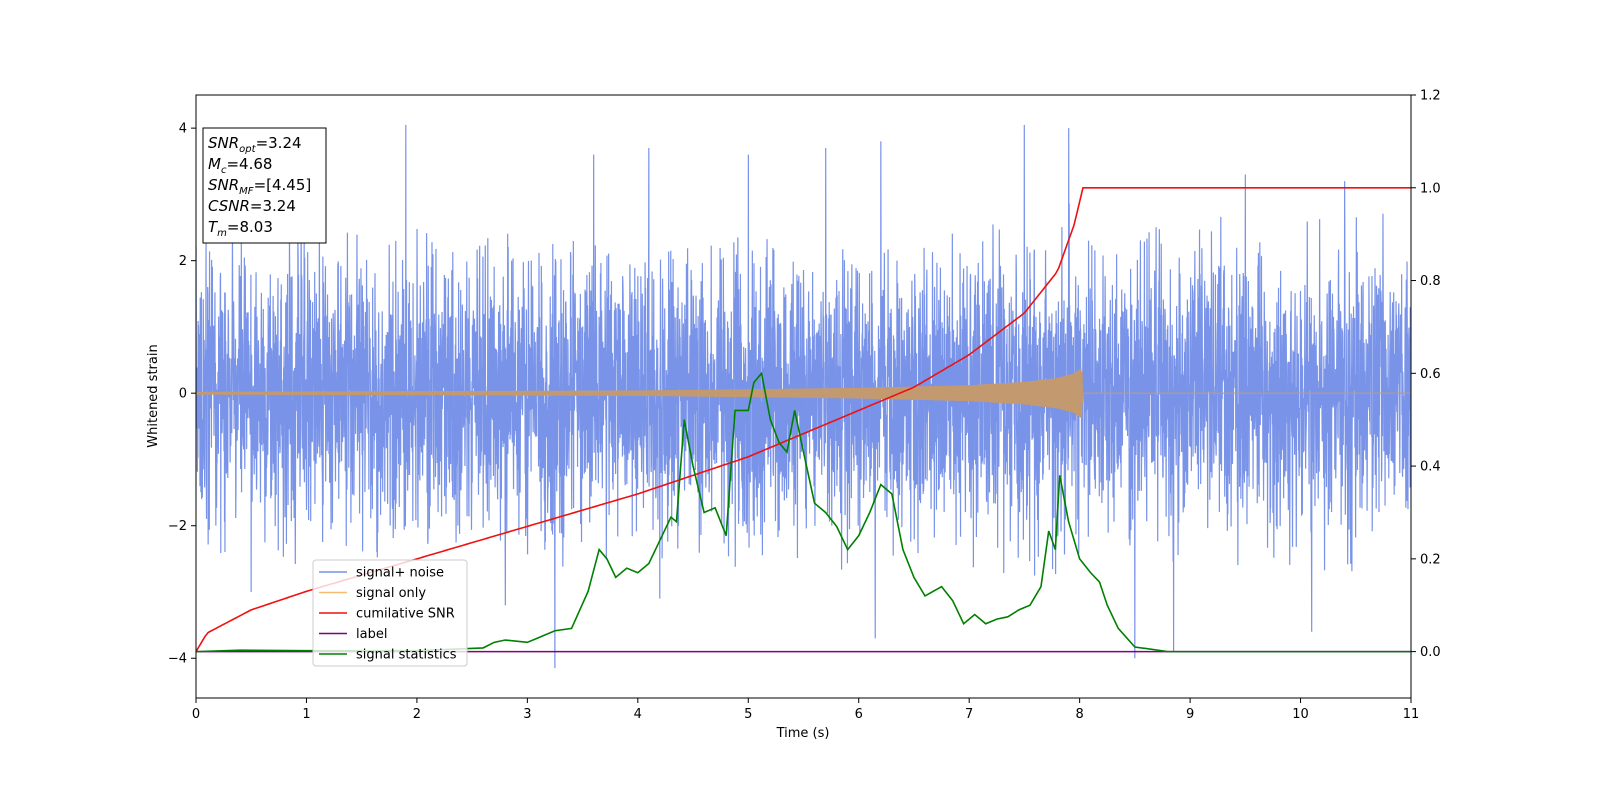 The width and height of the screenshot is (1600, 800). Describe the element at coordinates (969, 714) in the screenshot. I see `x-tick-label: 7` at that location.